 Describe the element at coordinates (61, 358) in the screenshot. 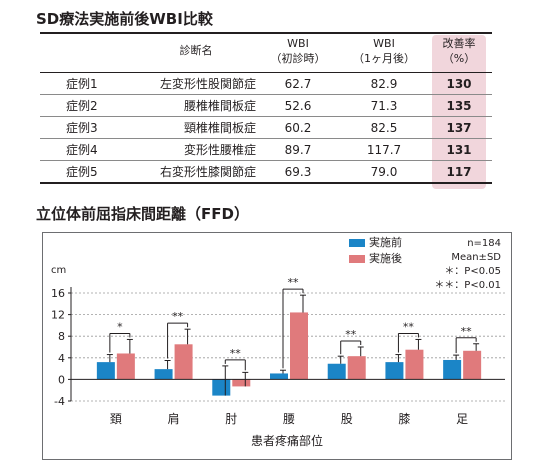

I see `y-tick-label: 4` at that location.